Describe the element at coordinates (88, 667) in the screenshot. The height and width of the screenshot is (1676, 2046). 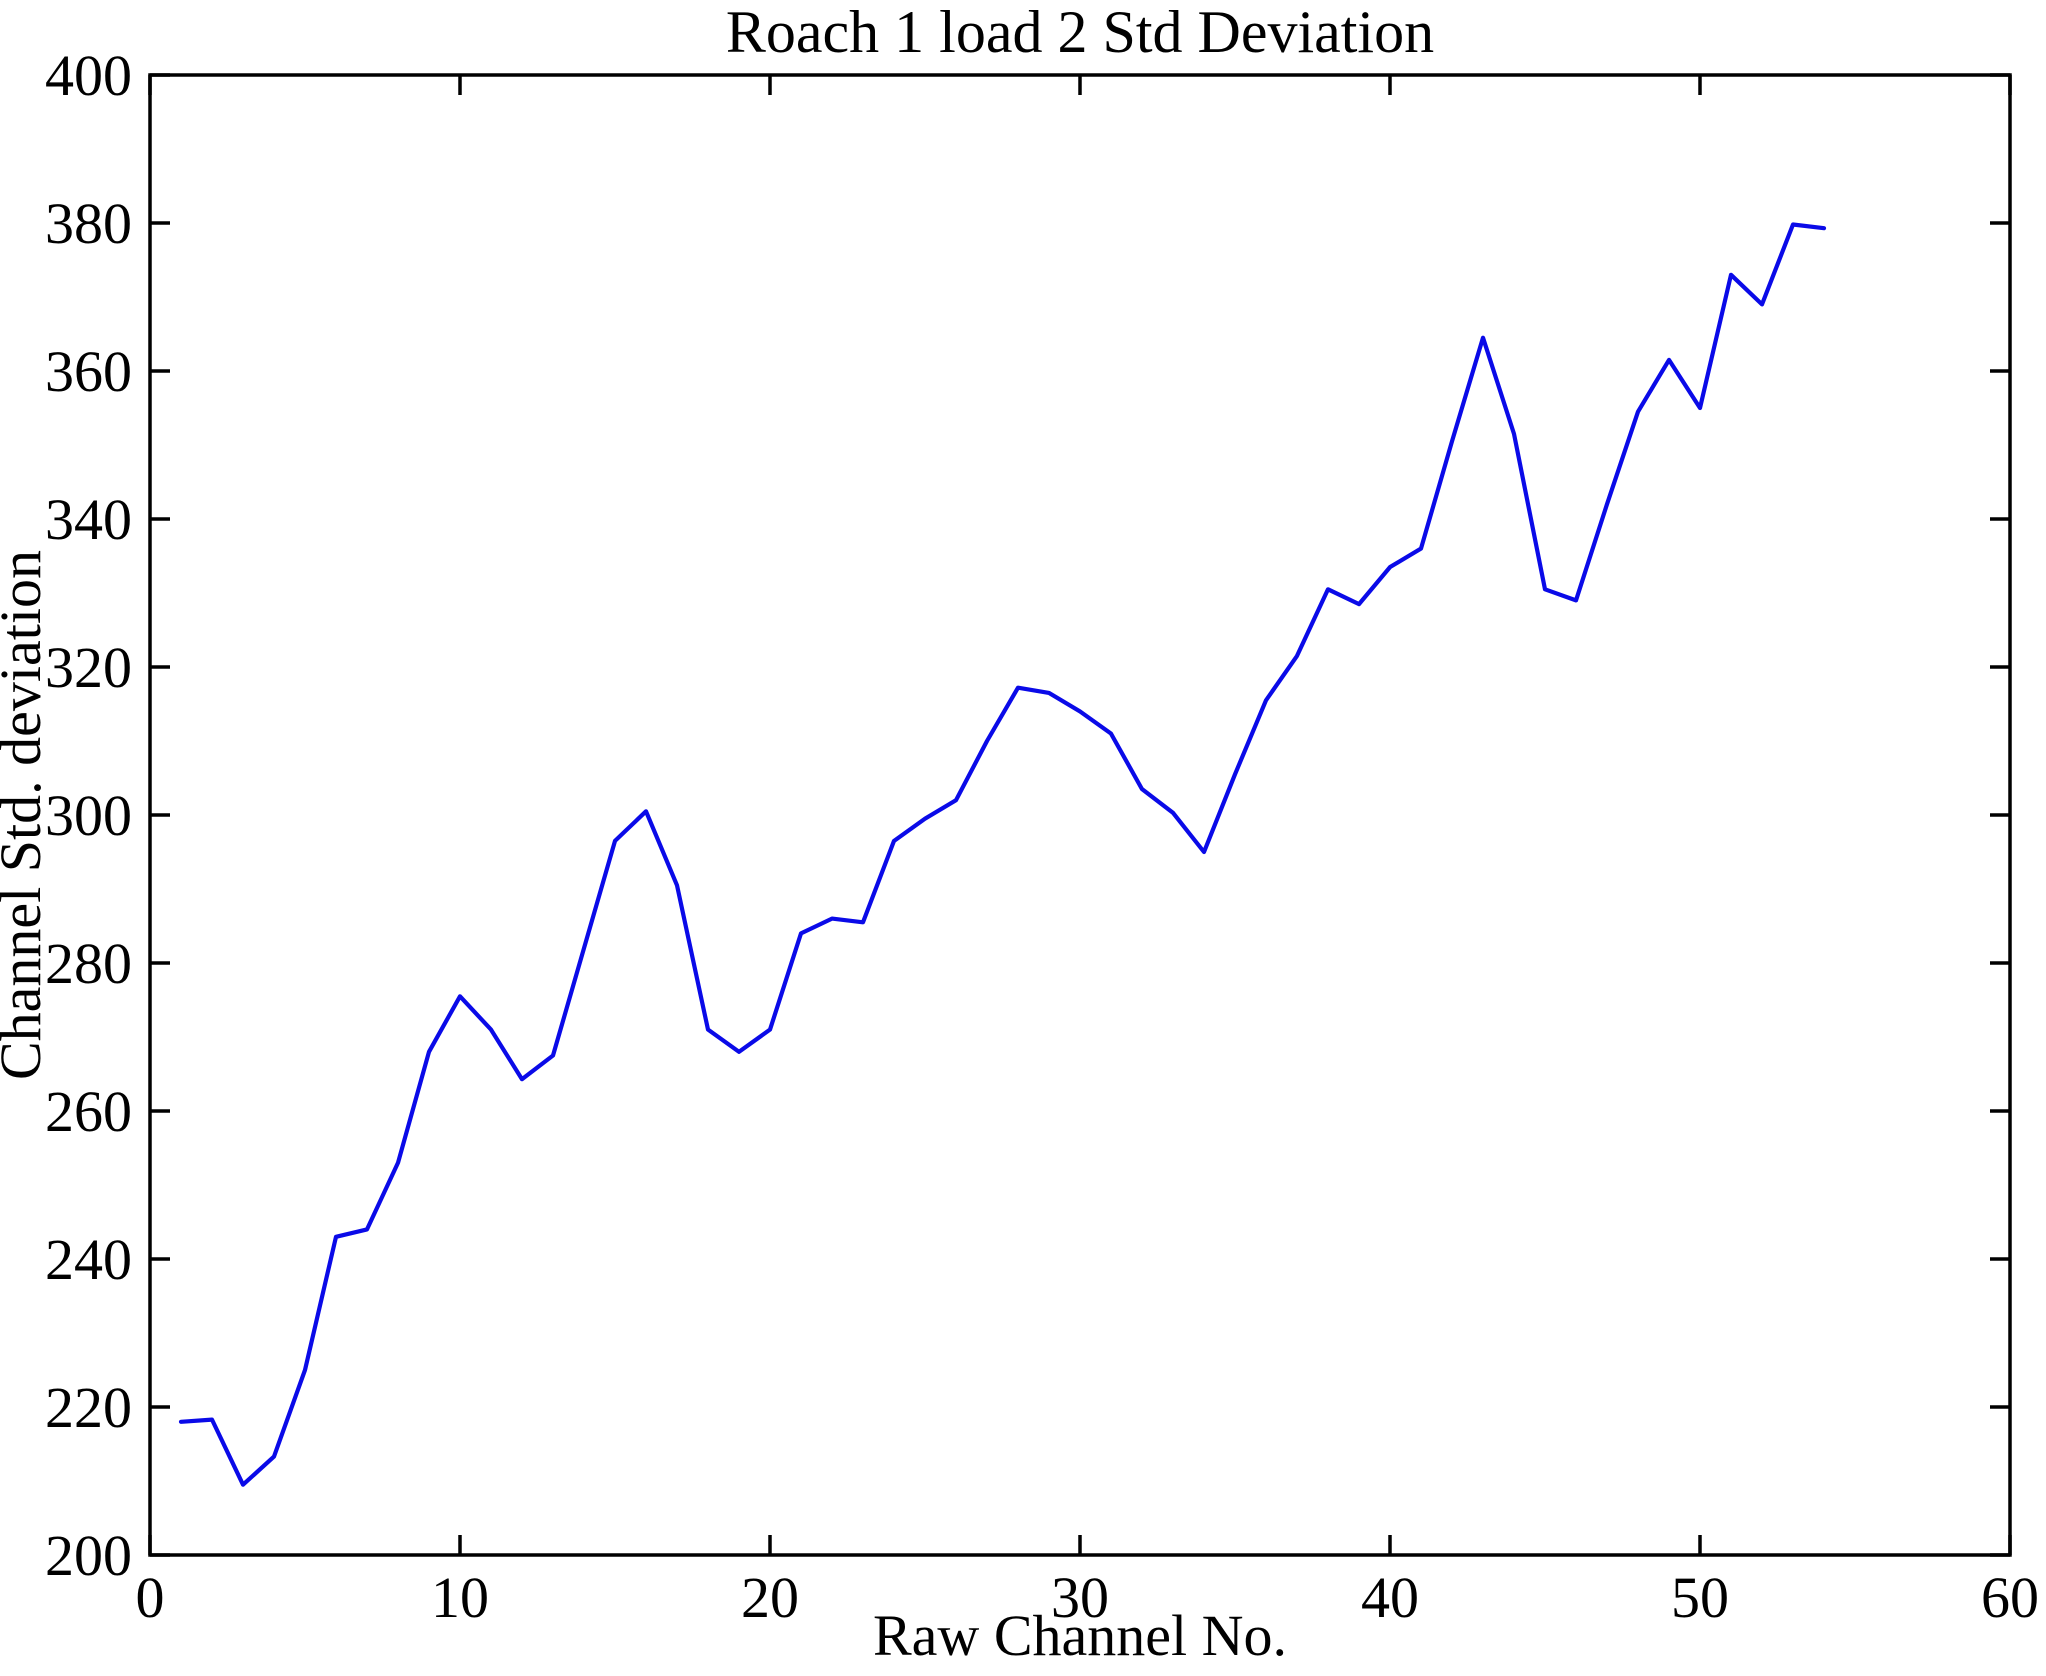
I see `y-tick-label: 320` at that location.